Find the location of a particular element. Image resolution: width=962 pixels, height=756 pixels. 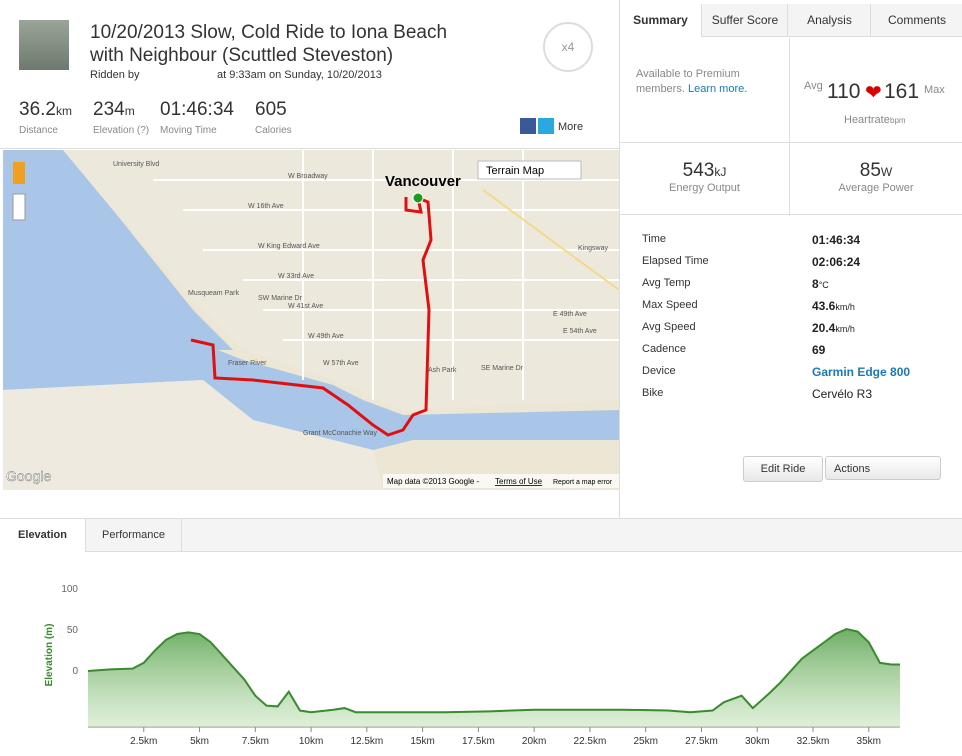

river is located at coordinates (311, 395).